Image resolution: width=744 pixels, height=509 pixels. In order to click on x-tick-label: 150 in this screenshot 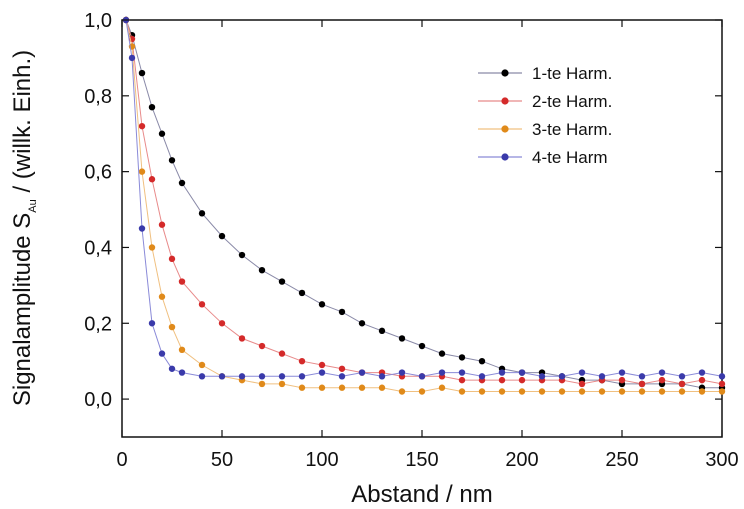, I will do `click(421, 460)`.